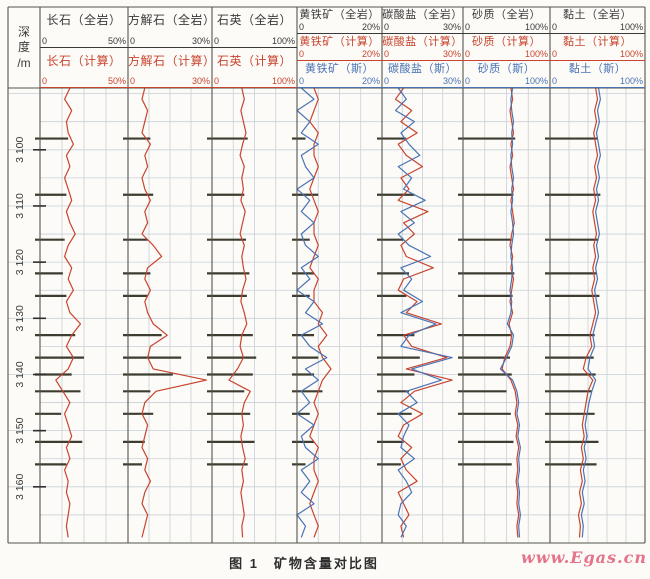 The image size is (650, 579). I want to click on curve-clay-red, so click(588, 312).